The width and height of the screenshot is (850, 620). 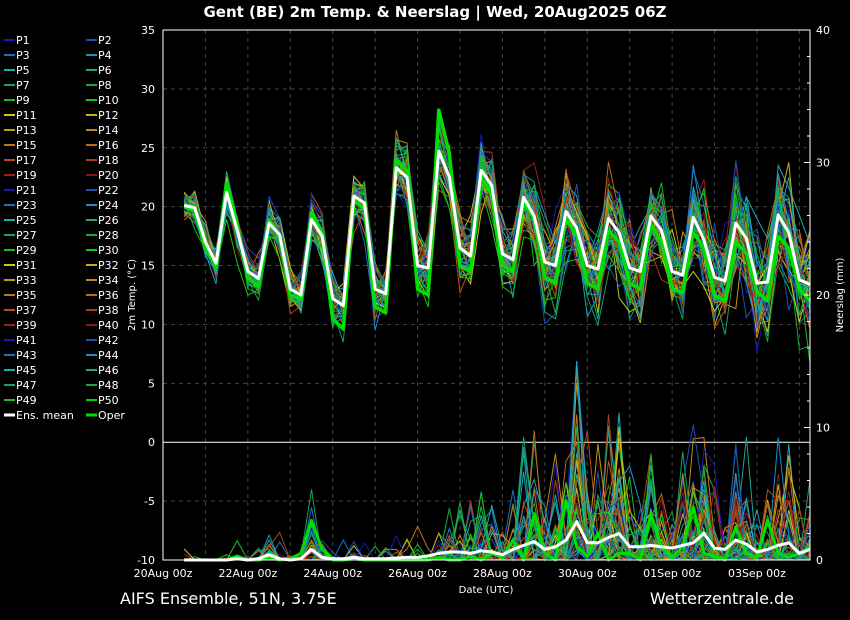 I want to click on legend-label: P10, so click(x=108, y=100).